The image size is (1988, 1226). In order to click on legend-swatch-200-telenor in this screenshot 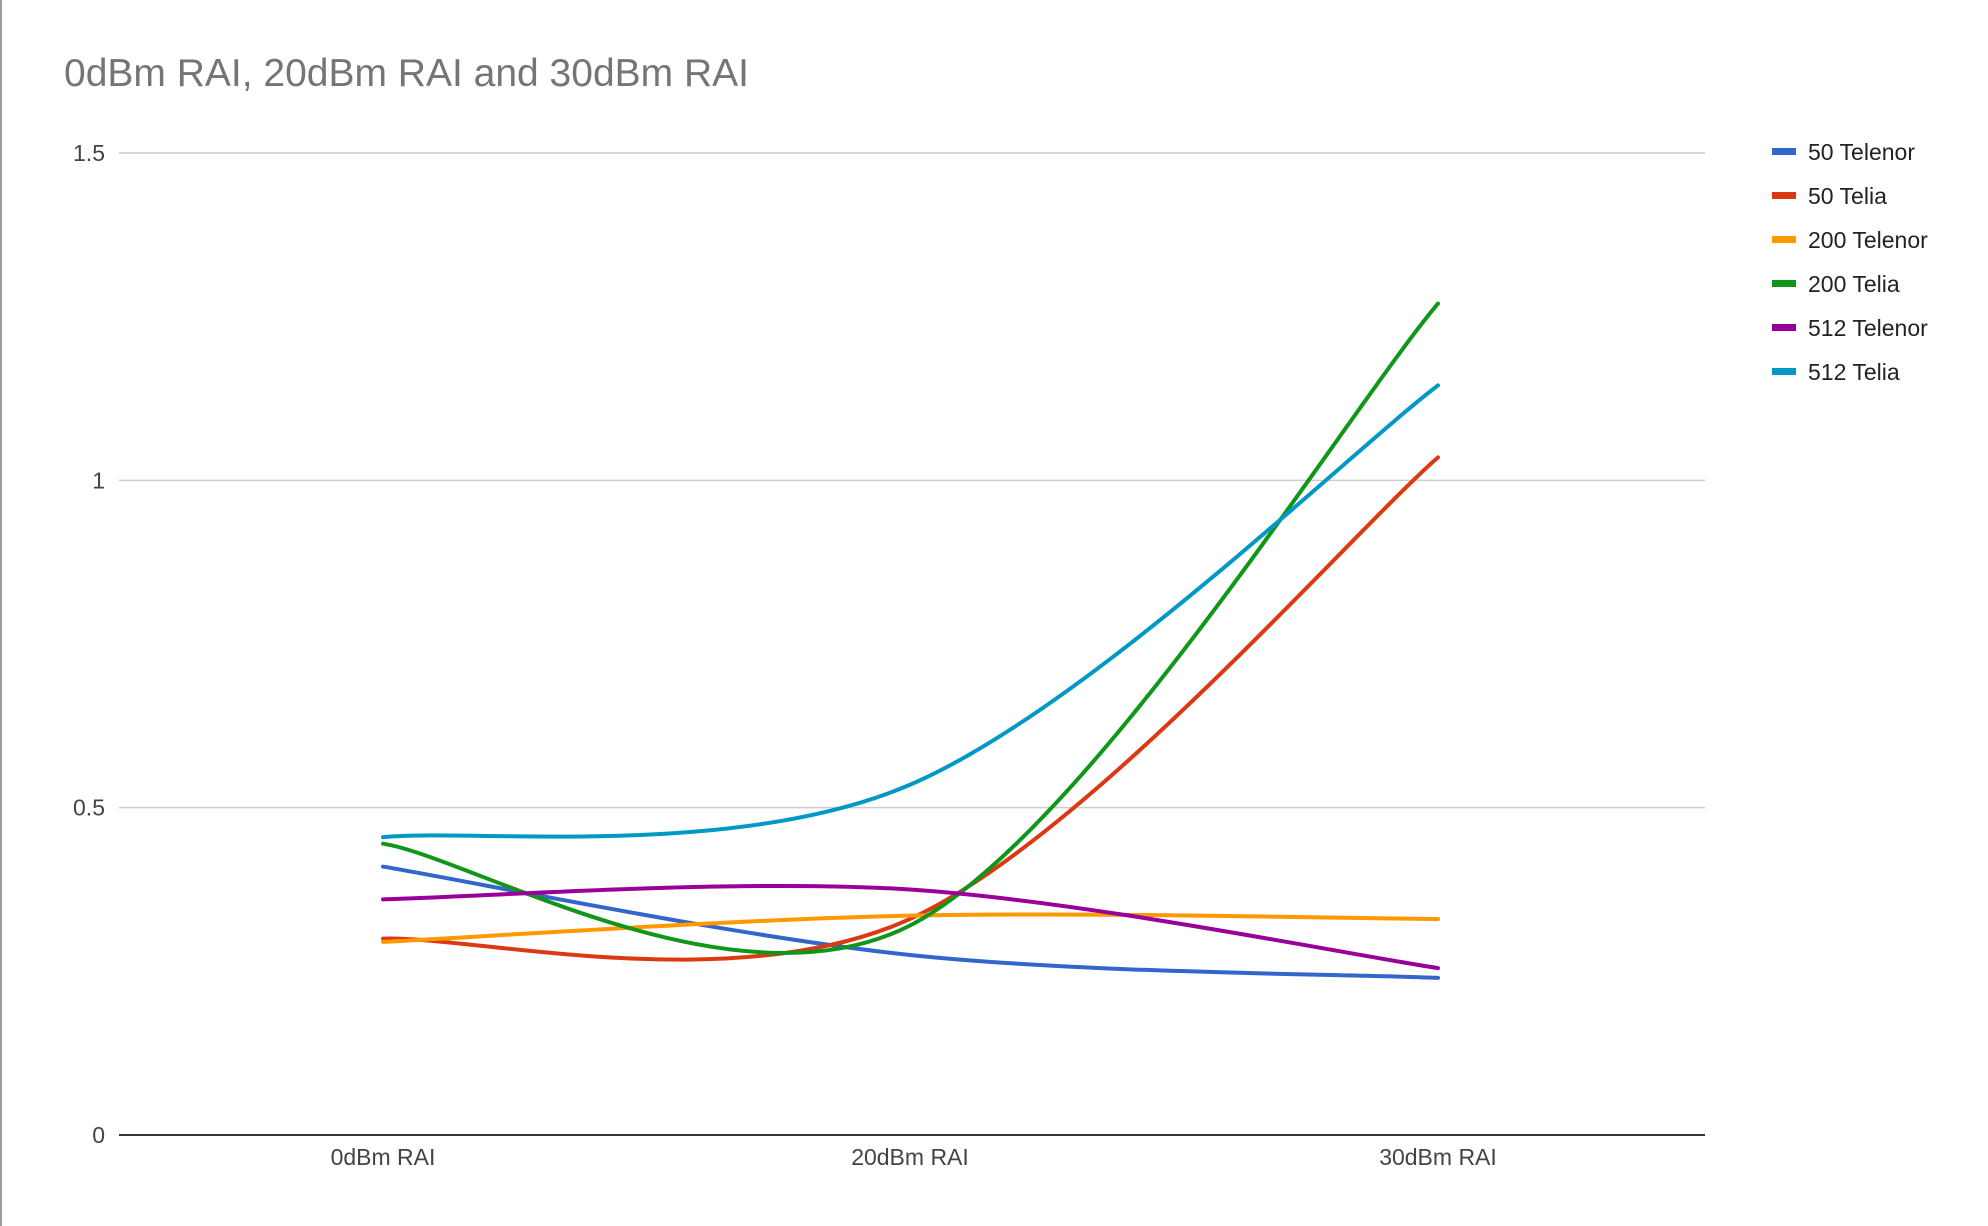, I will do `click(1784, 239)`.